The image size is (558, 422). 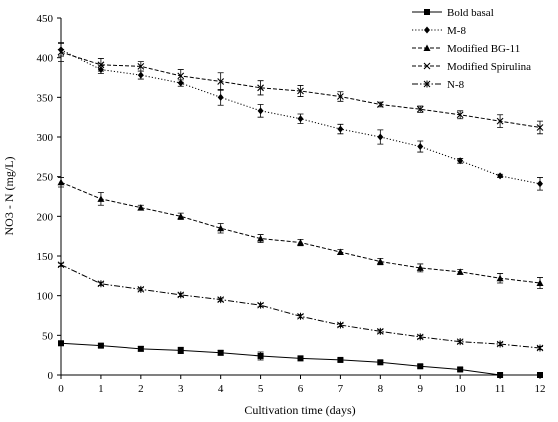 What do you see at coordinates (45, 19) in the screenshot?
I see `y-tick-label: 450` at bounding box center [45, 19].